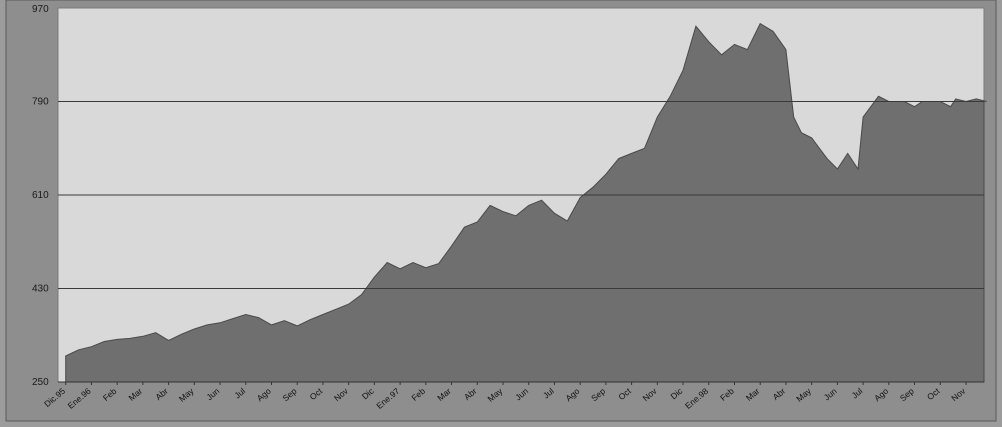 The width and height of the screenshot is (1002, 427). What do you see at coordinates (40, 9) in the screenshot?
I see `y-tick-label: 970` at bounding box center [40, 9].